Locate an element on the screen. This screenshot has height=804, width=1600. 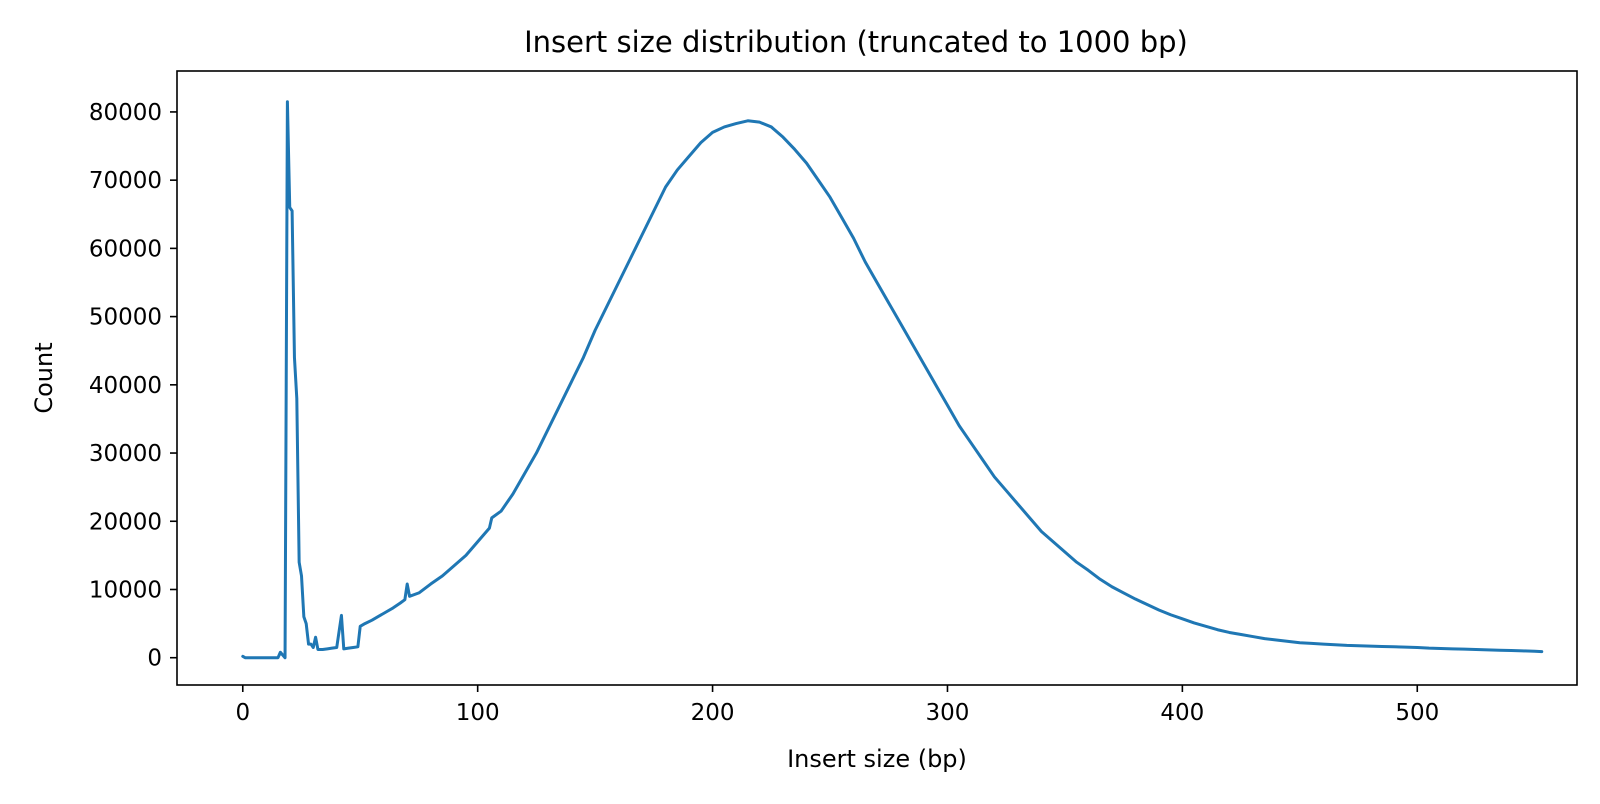
y-tick-label: 60000 is located at coordinates (125, 249).